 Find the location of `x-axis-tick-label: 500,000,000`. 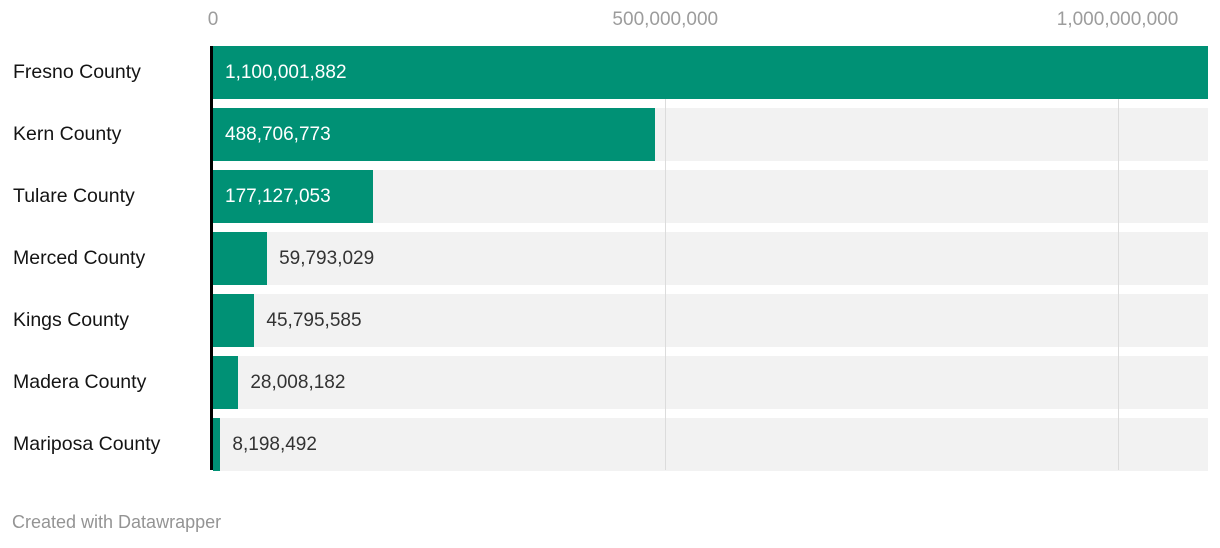

x-axis-tick-label: 500,000,000 is located at coordinates (665, 19).